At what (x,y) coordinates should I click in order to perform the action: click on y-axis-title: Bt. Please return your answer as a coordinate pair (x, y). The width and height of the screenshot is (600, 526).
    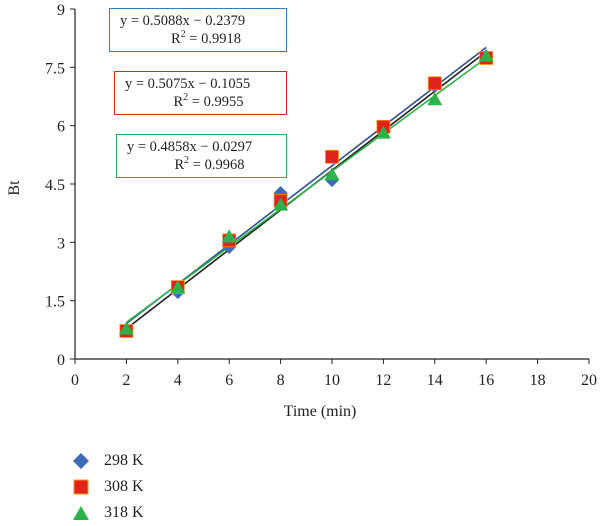
    Looking at the image, I should click on (14, 188).